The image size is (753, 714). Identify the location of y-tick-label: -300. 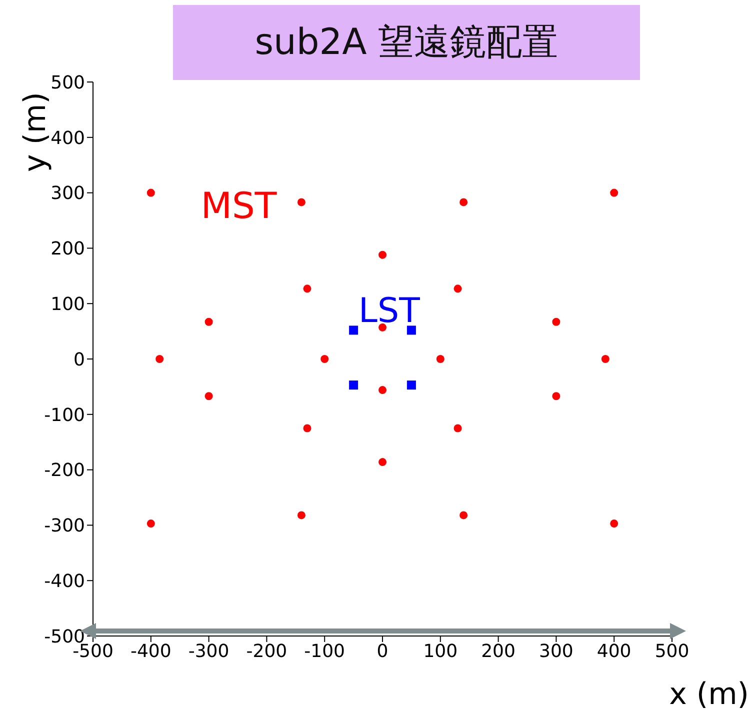
(64, 526).